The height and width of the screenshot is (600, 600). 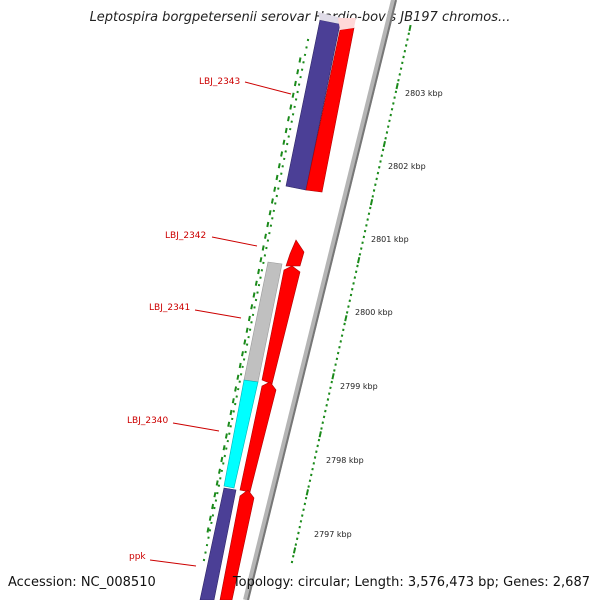 I want to click on tick-label-2799: 2799 kbp, so click(x=359, y=386).